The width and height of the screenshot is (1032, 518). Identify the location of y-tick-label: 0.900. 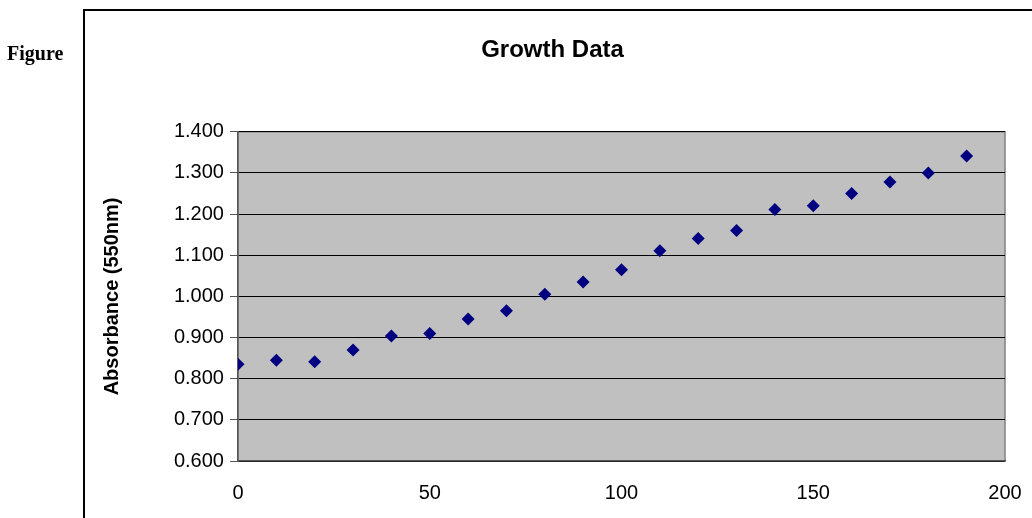
(198, 336).